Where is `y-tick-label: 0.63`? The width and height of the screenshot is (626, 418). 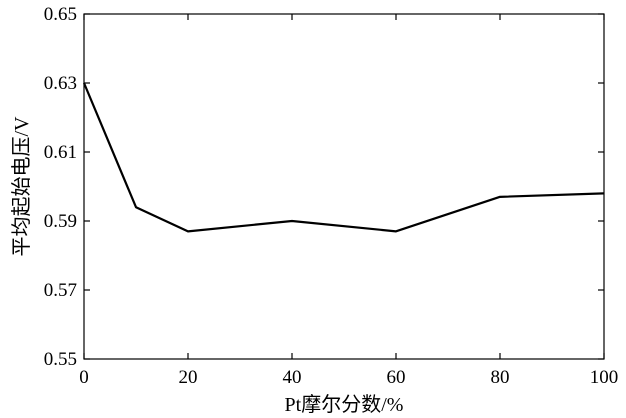
y-tick-label: 0.63 is located at coordinates (60, 83).